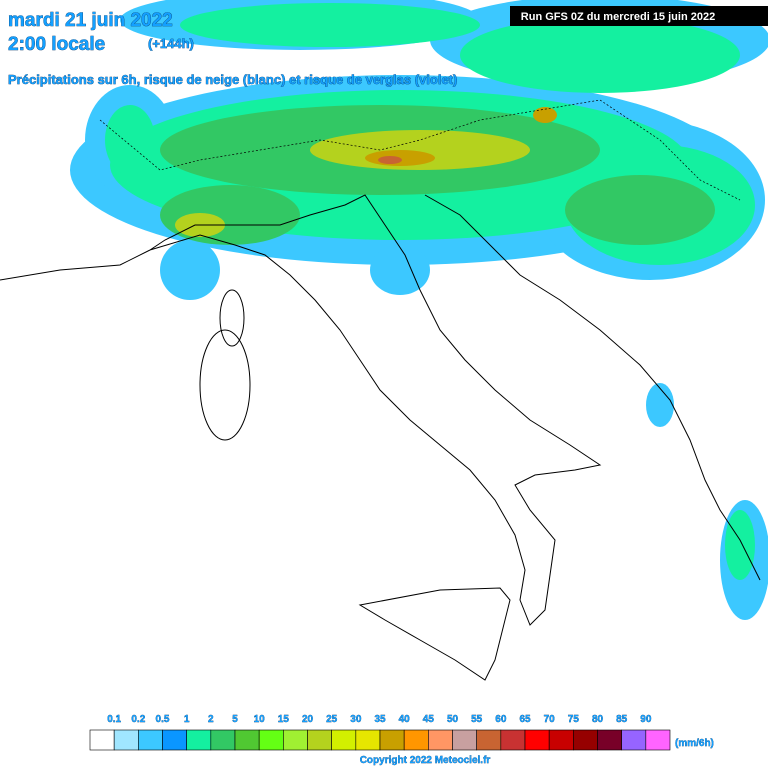 This screenshot has height=768, width=768. What do you see at coordinates (525, 719) in the screenshot?
I see `legend-label: 65` at bounding box center [525, 719].